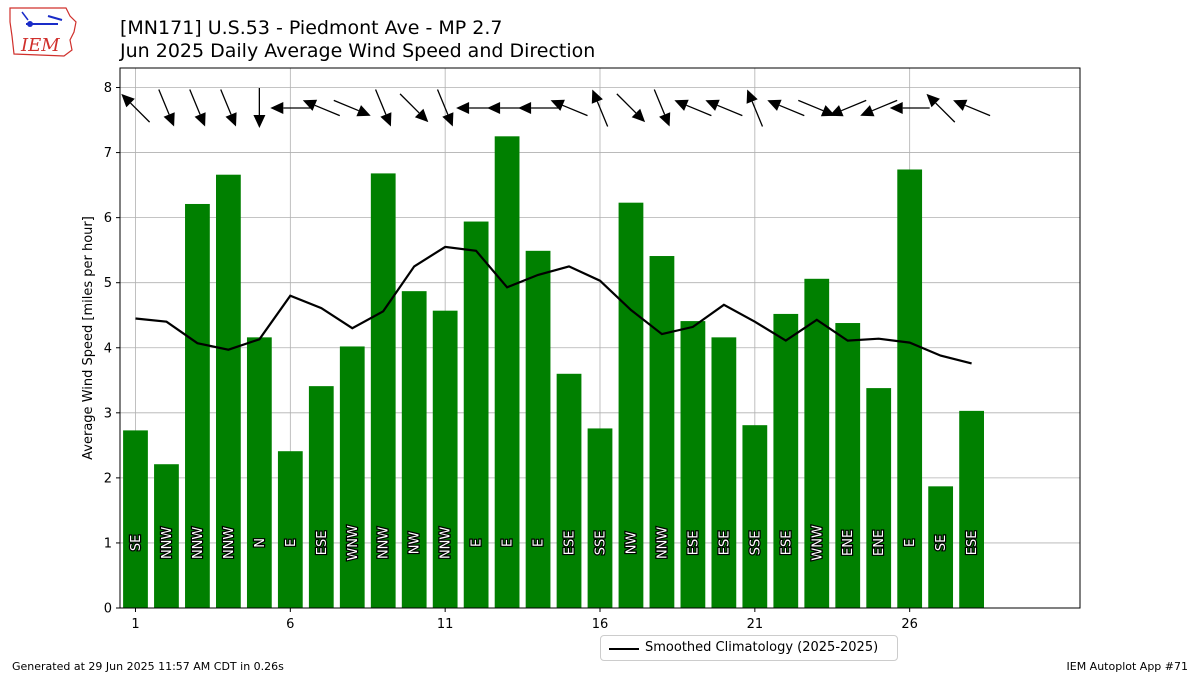  I want to click on legend-line-swatch, so click(624, 649).